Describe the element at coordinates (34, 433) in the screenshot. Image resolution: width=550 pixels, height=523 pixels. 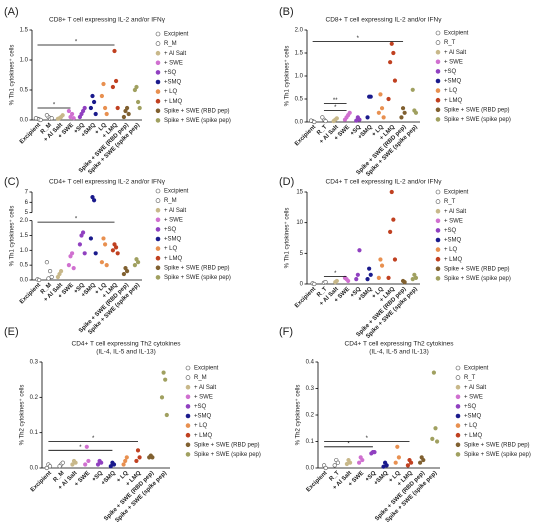
I see `y-tick-label: 0.1` at that location.